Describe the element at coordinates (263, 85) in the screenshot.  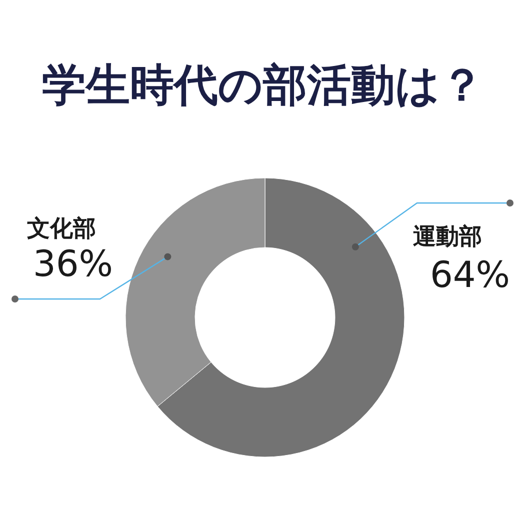
I see `chart-title: 学生時代の部活動は？` at that location.